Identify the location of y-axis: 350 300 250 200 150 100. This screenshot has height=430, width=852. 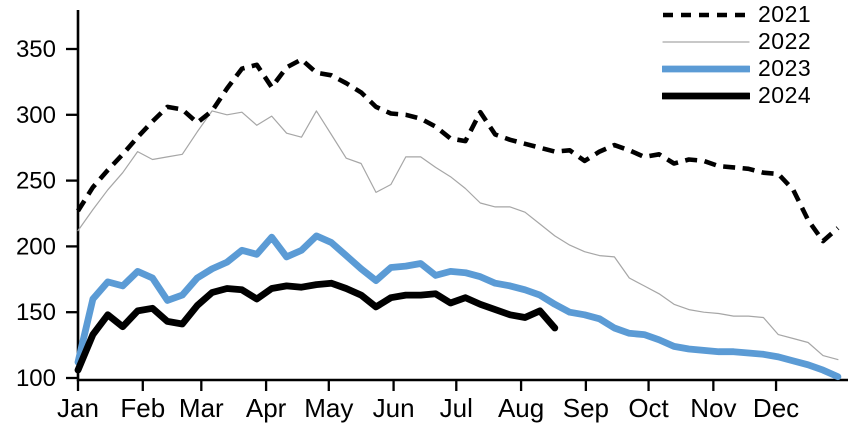
(47, 214).